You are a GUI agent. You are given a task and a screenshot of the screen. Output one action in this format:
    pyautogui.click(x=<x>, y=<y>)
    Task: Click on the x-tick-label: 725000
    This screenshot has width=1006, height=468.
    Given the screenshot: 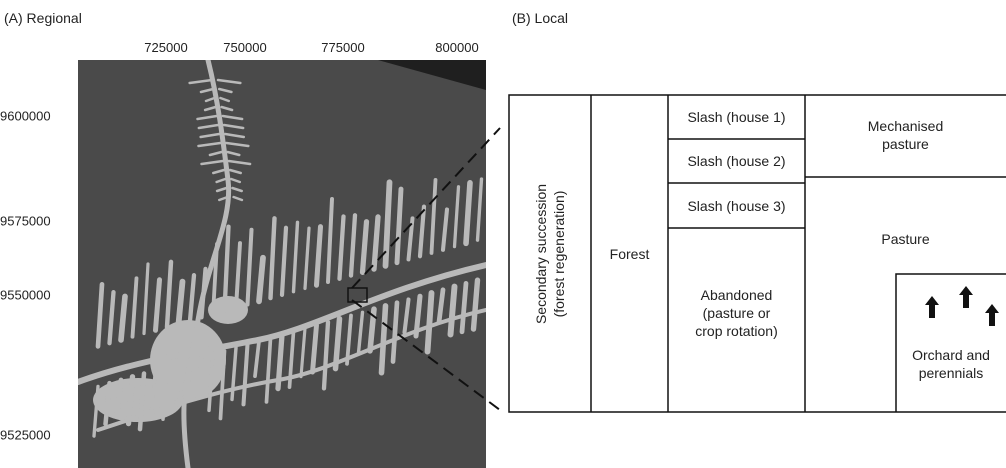 What is the action you would take?
    pyautogui.click(x=166, y=47)
    